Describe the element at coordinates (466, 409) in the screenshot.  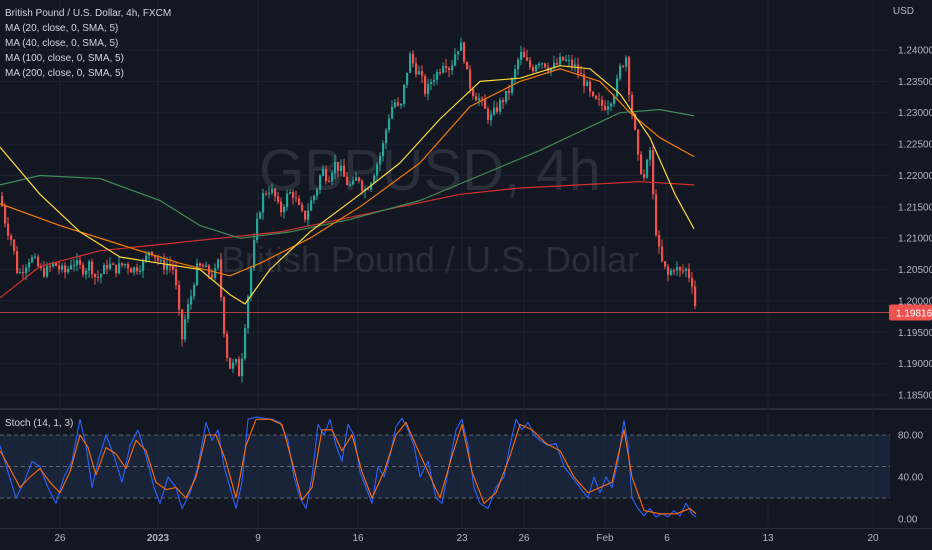
I see `pane-separator` at that location.